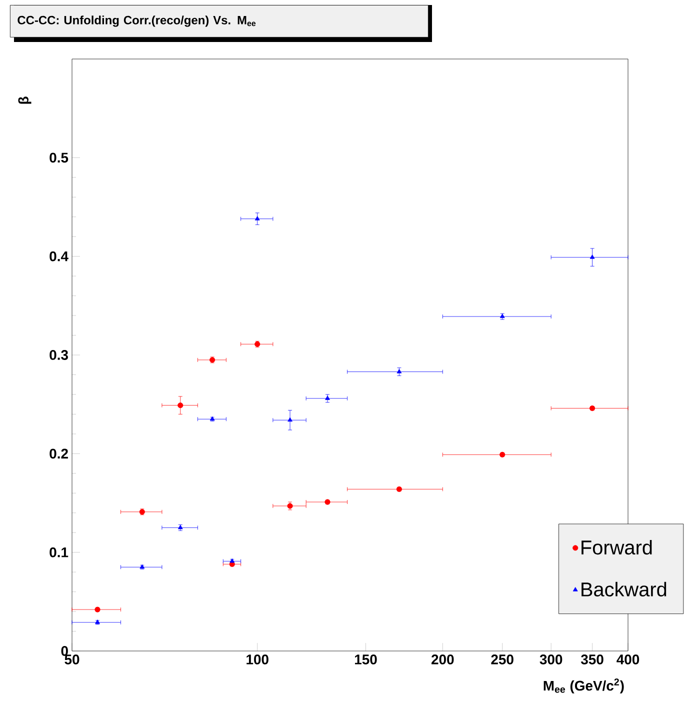  Describe the element at coordinates (59, 256) in the screenshot. I see `y-tick-label: 0.4` at that location.